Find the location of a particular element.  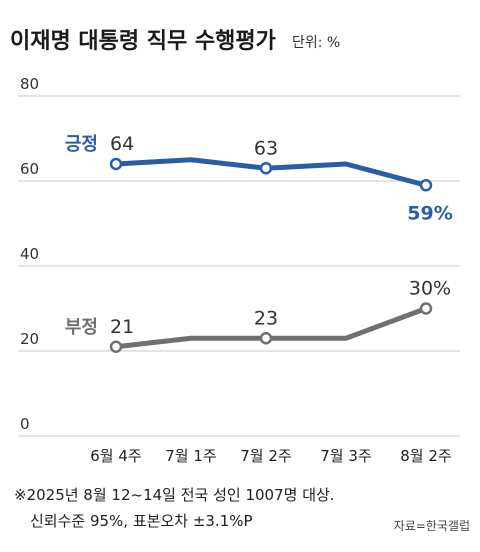

y-tick-label: 0 is located at coordinates (25, 424).